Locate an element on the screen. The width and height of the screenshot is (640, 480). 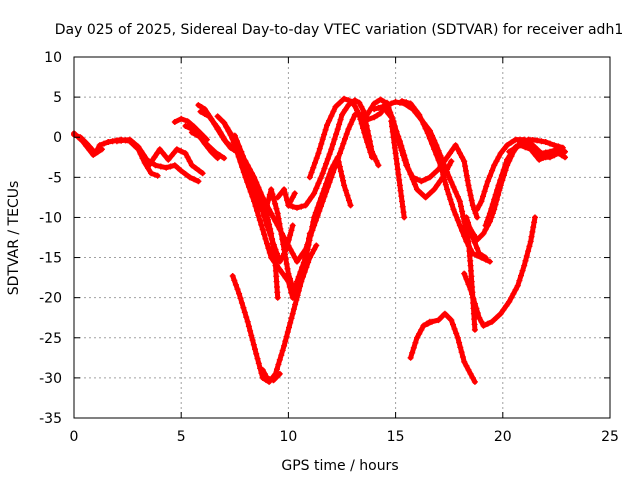
y-tick-label: -25 is located at coordinates (50, 339).